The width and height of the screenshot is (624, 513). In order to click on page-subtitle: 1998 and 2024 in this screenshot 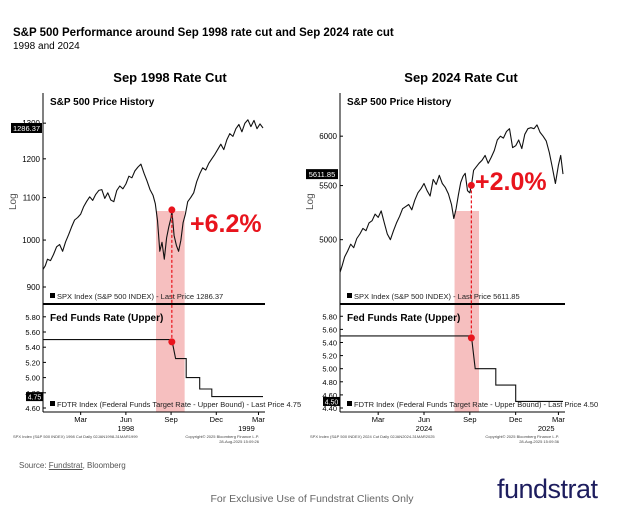, I will do `click(46, 46)`.